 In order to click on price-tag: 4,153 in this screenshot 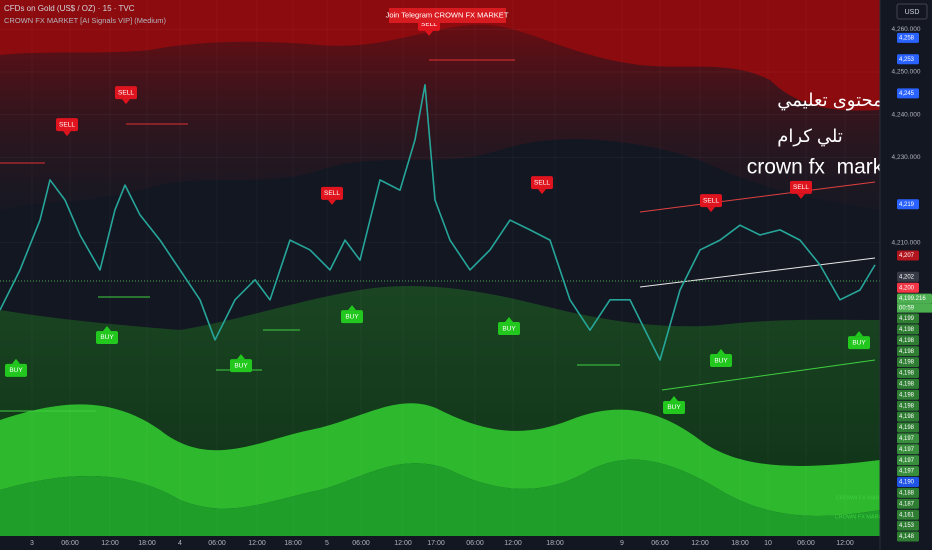, I will do `click(907, 526)`.